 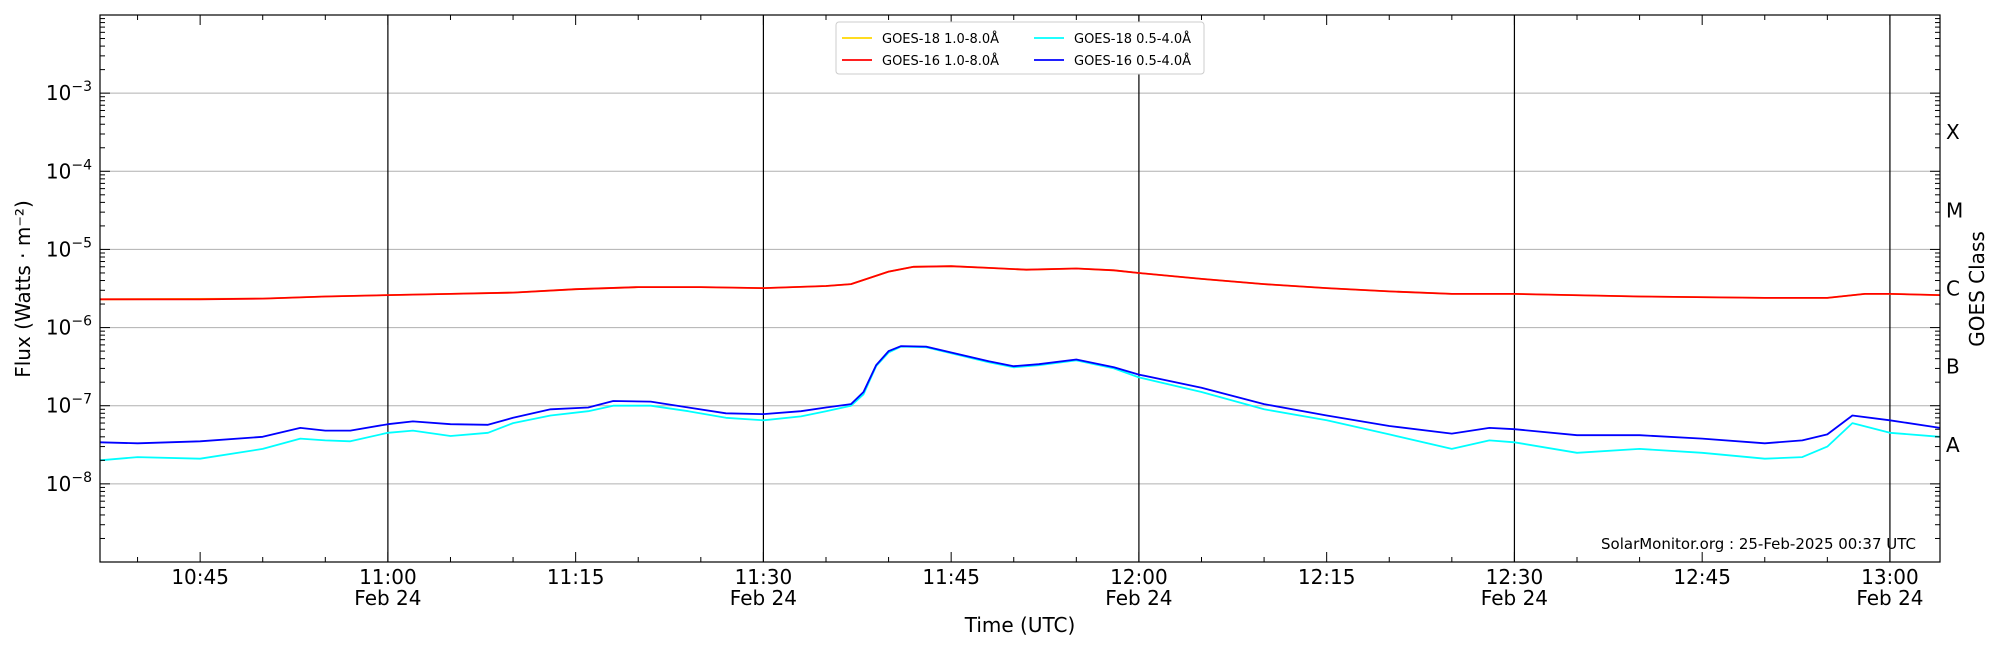 What do you see at coordinates (940, 61) in the screenshot?
I see `legend-label: GOES-16 1.0-8.0Å` at bounding box center [940, 61].